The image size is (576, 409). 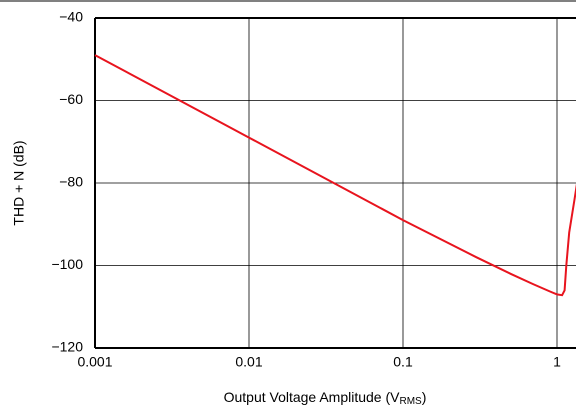 What do you see at coordinates (71, 99) in the screenshot?
I see `y-tick-label: −60` at bounding box center [71, 99].